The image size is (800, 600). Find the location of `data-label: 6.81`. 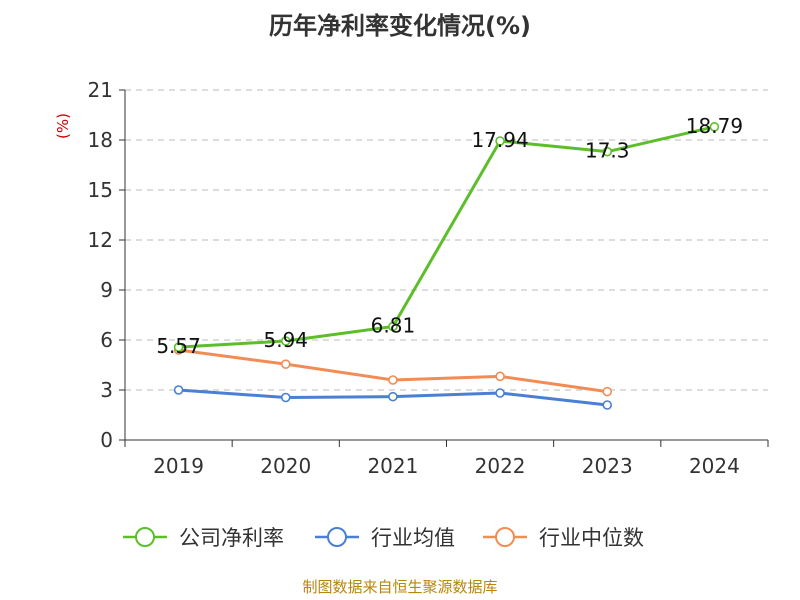

data-label: 6.81 is located at coordinates (393, 326).